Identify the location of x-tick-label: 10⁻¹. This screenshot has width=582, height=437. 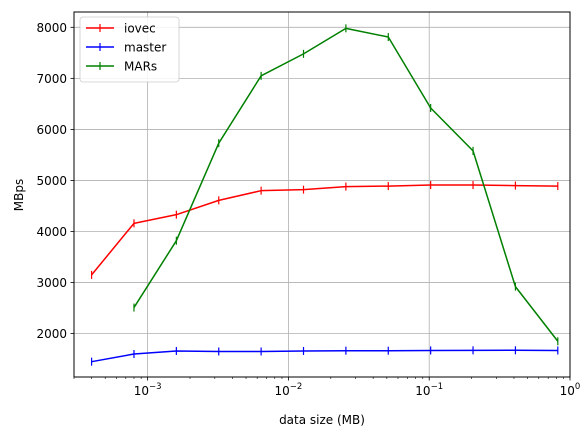
(429, 390).